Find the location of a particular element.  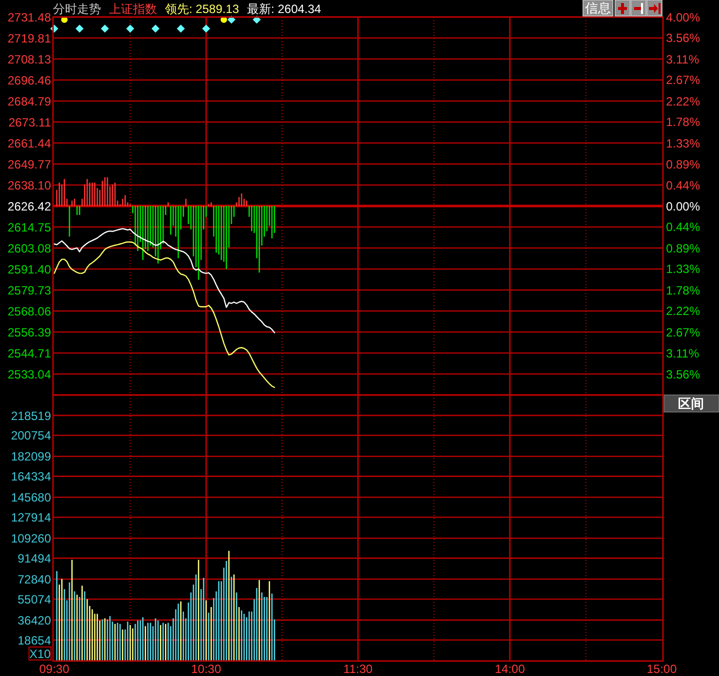

ytick: 164334 is located at coordinates (30, 477).